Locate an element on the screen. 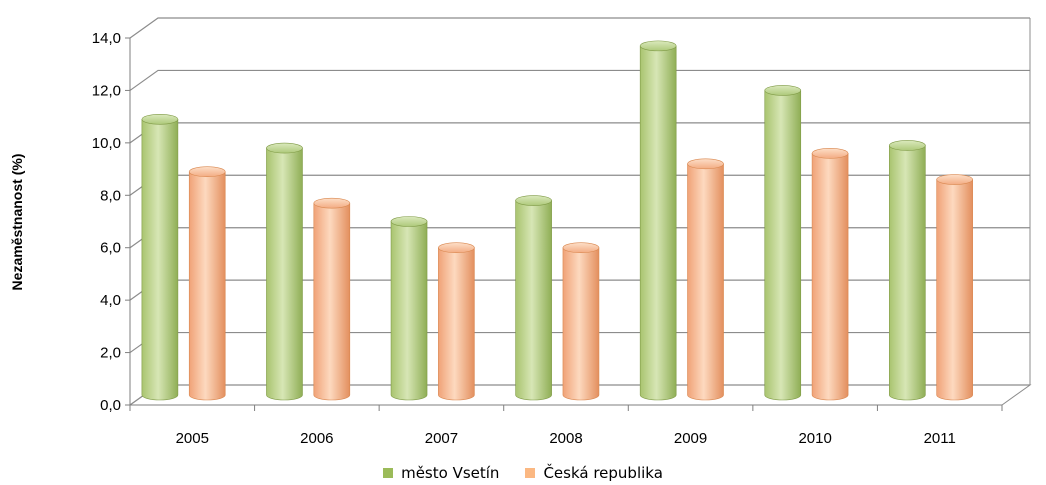 Image resolution: width=1046 pixels, height=485 pixels. legend-label-series-0: město Vsetín is located at coordinates (450, 473).